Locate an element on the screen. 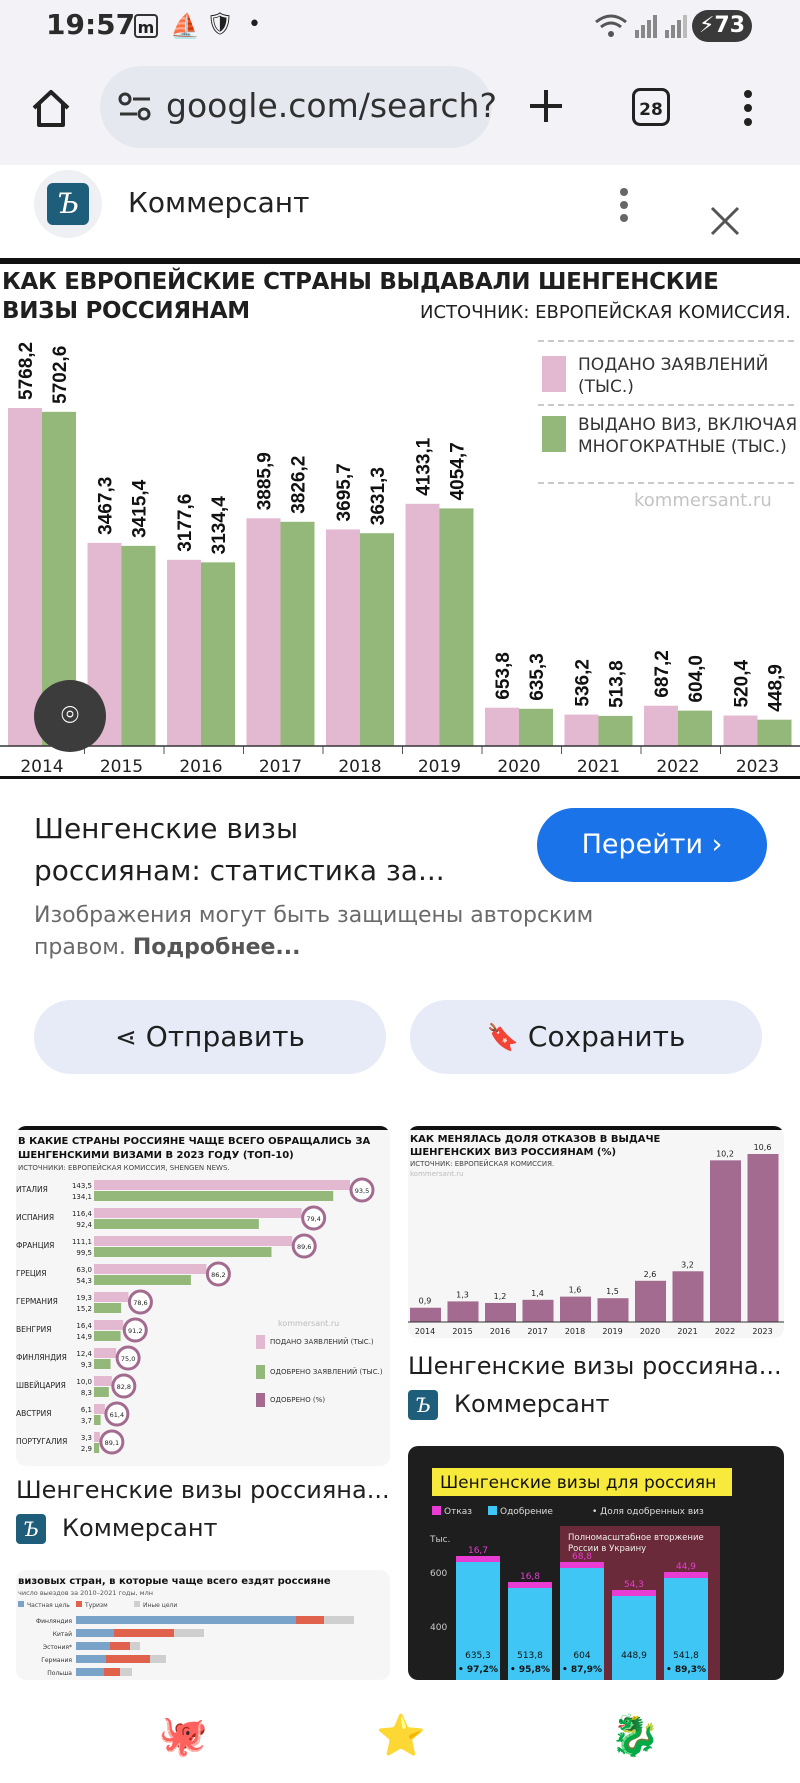  save-label: Сохранить is located at coordinates (606, 1036).